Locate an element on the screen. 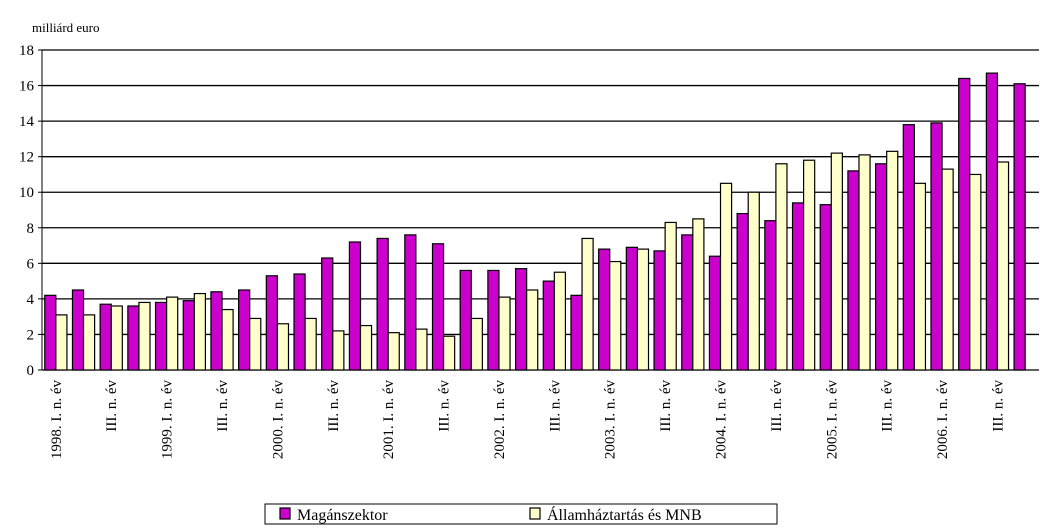  y-tick-label: 18 is located at coordinates (26, 51).